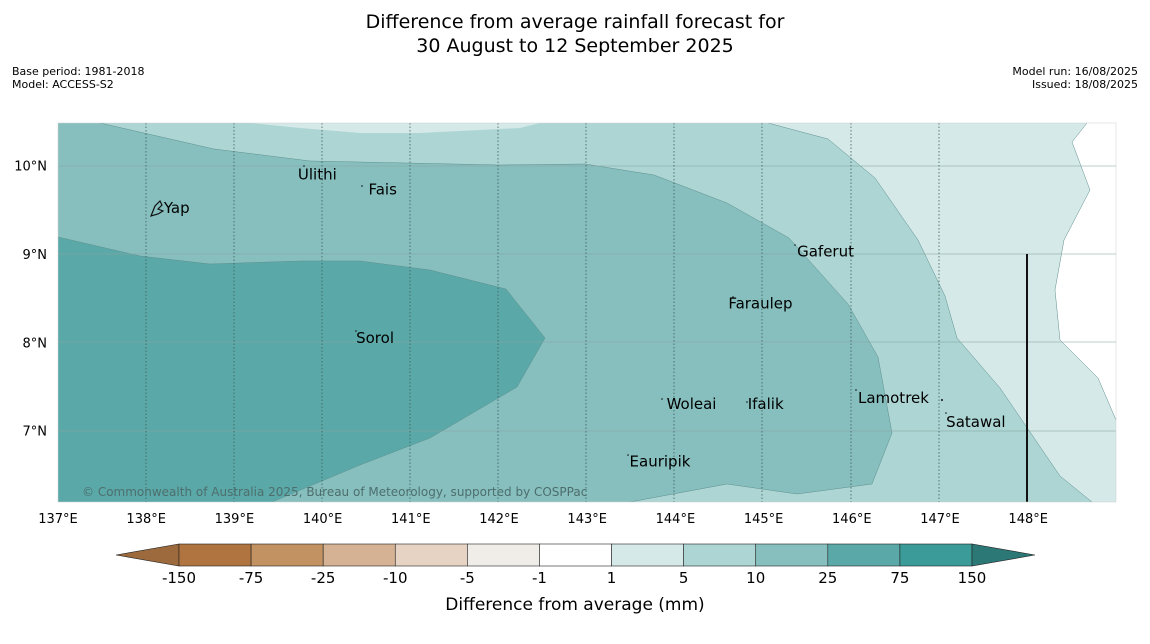 This screenshot has height=644, width=1150. What do you see at coordinates (35, 255) in the screenshot?
I see `latitude-label: 9°N` at bounding box center [35, 255].